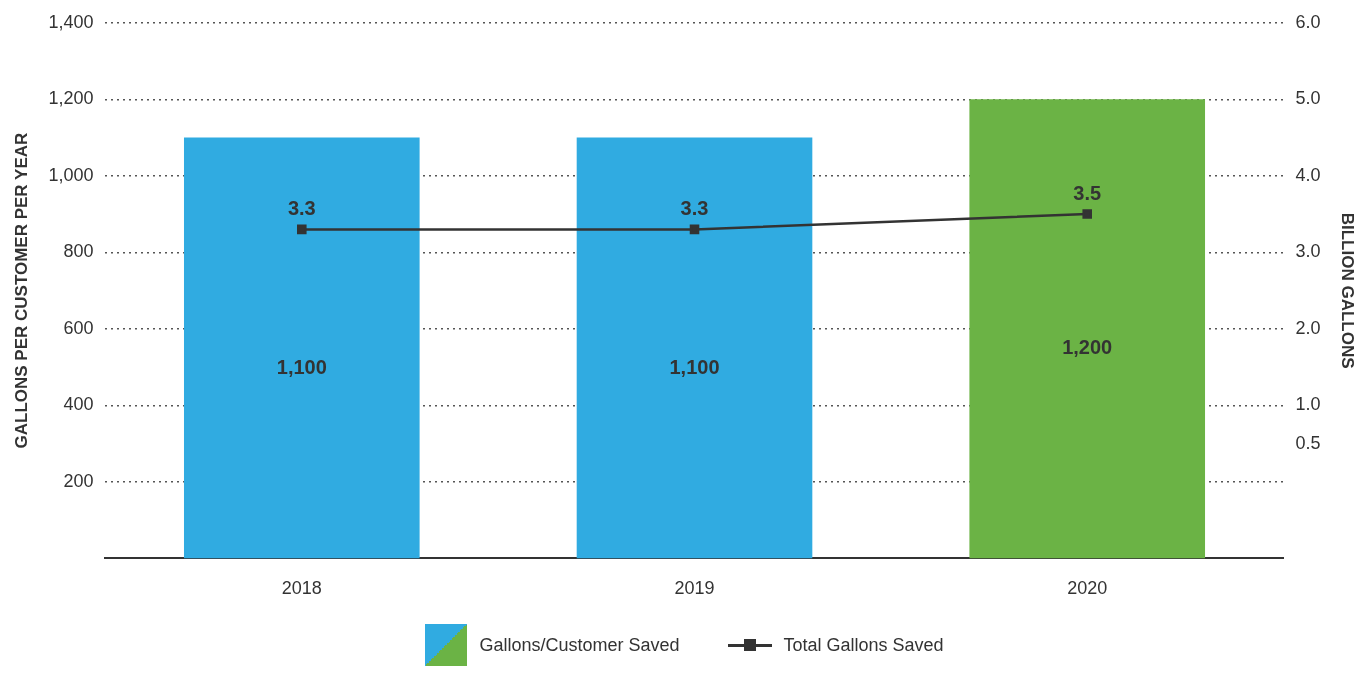  Describe the element at coordinates (78, 327) in the screenshot. I see `y-tick-label: 600` at that location.